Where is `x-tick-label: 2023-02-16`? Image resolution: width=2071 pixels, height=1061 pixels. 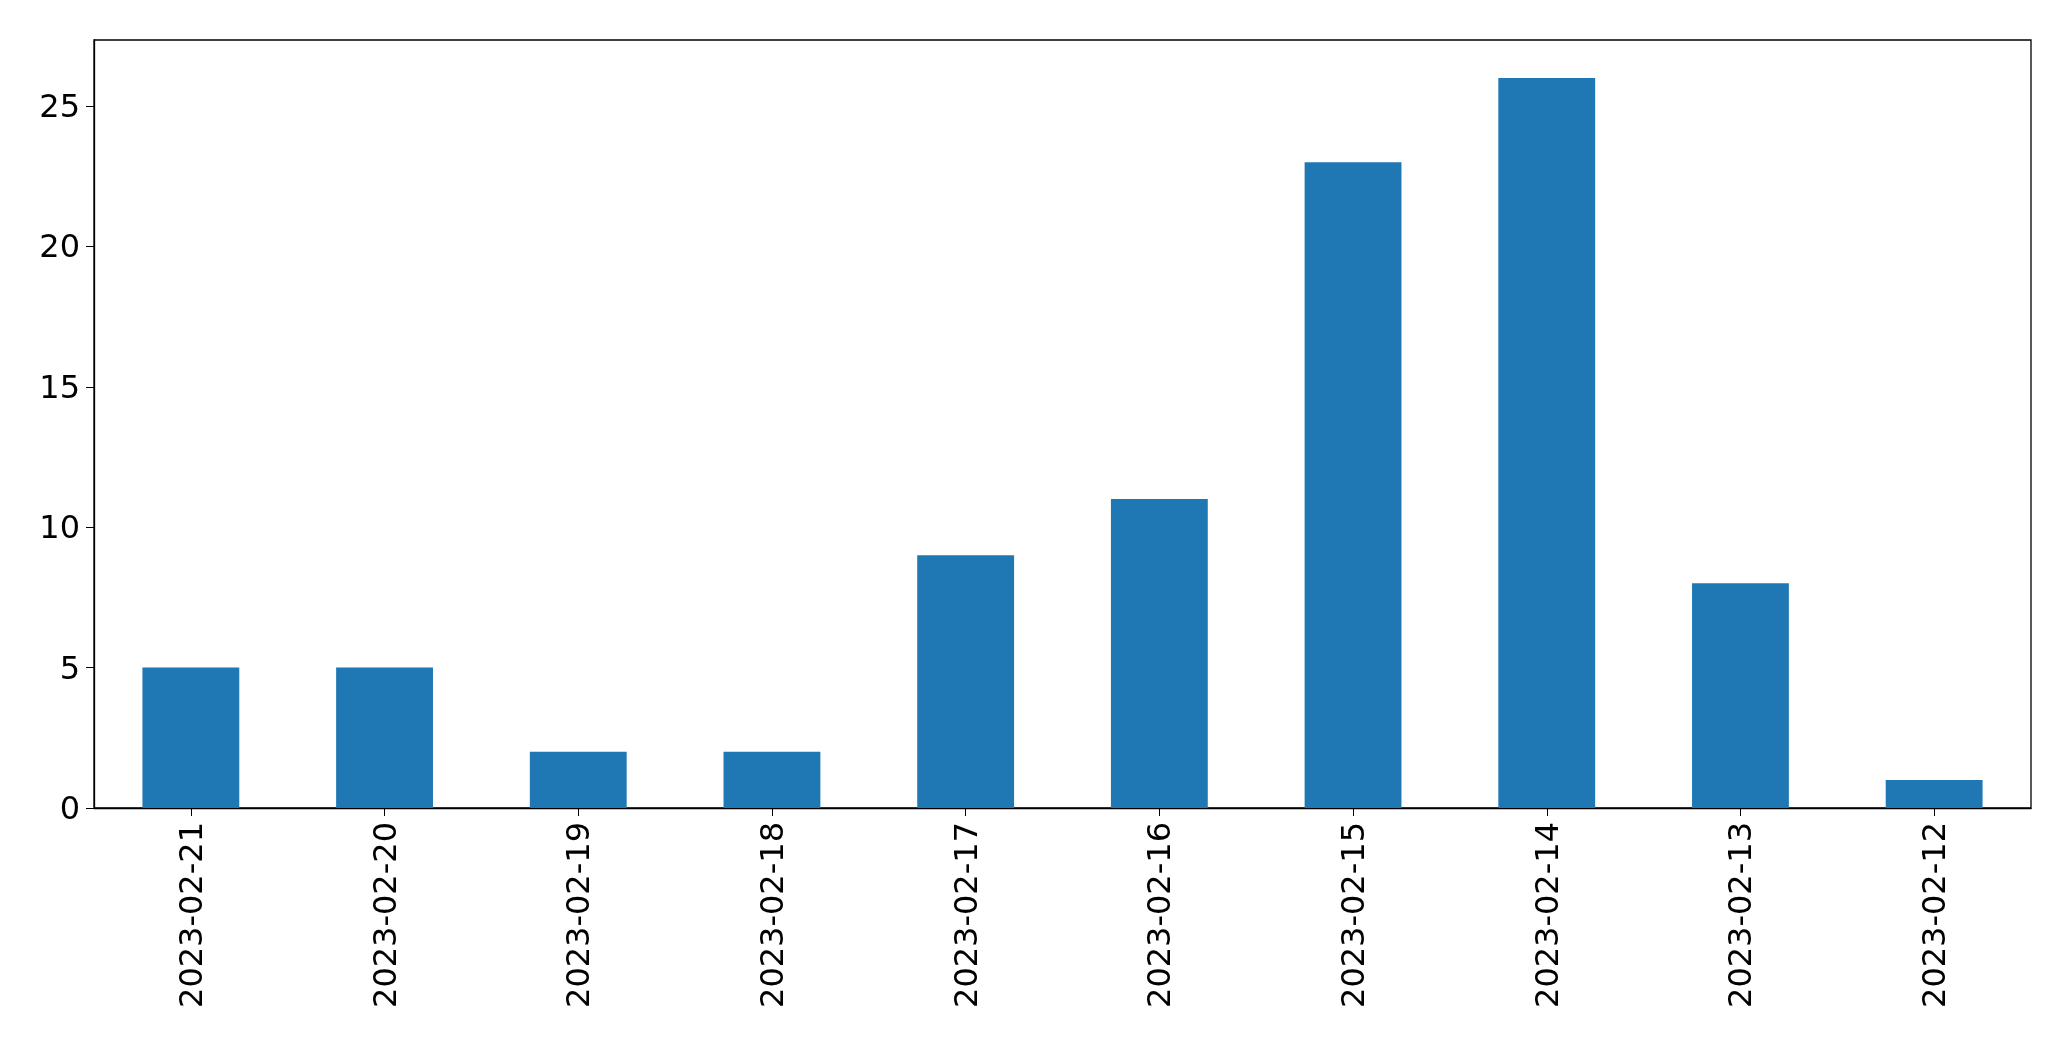
x-tick-label: 2023-02-16 is located at coordinates (1159, 915).